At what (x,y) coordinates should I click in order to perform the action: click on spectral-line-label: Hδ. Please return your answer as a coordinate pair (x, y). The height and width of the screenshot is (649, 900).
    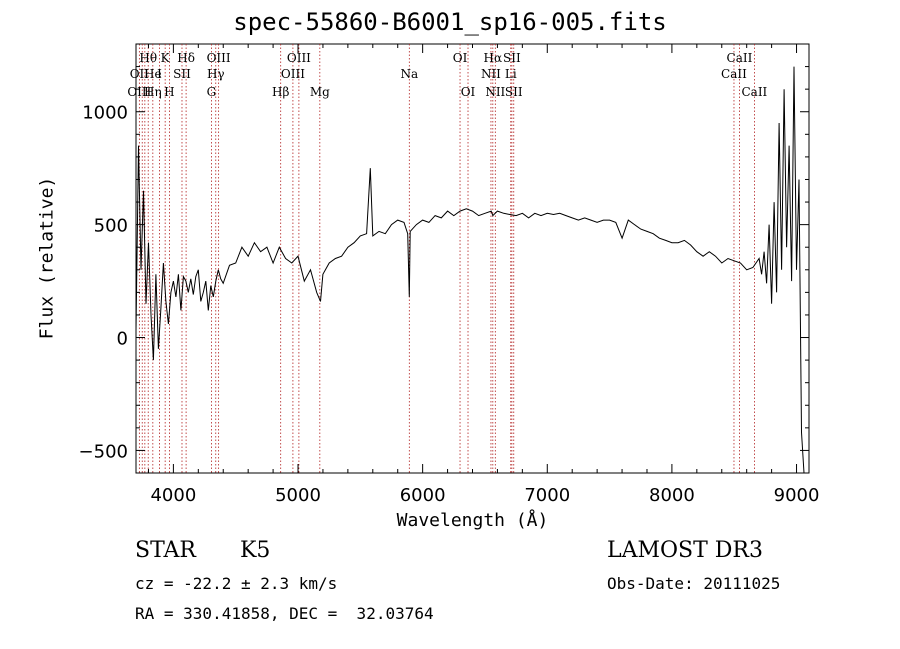
    Looking at the image, I should click on (186, 58).